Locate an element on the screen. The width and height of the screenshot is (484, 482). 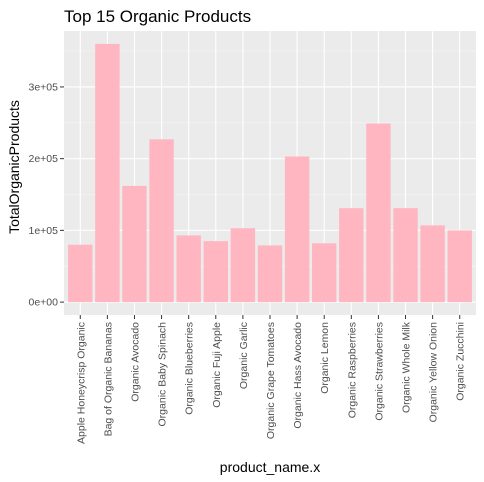
y-tick-label: 3e+05 is located at coordinates (44, 87).